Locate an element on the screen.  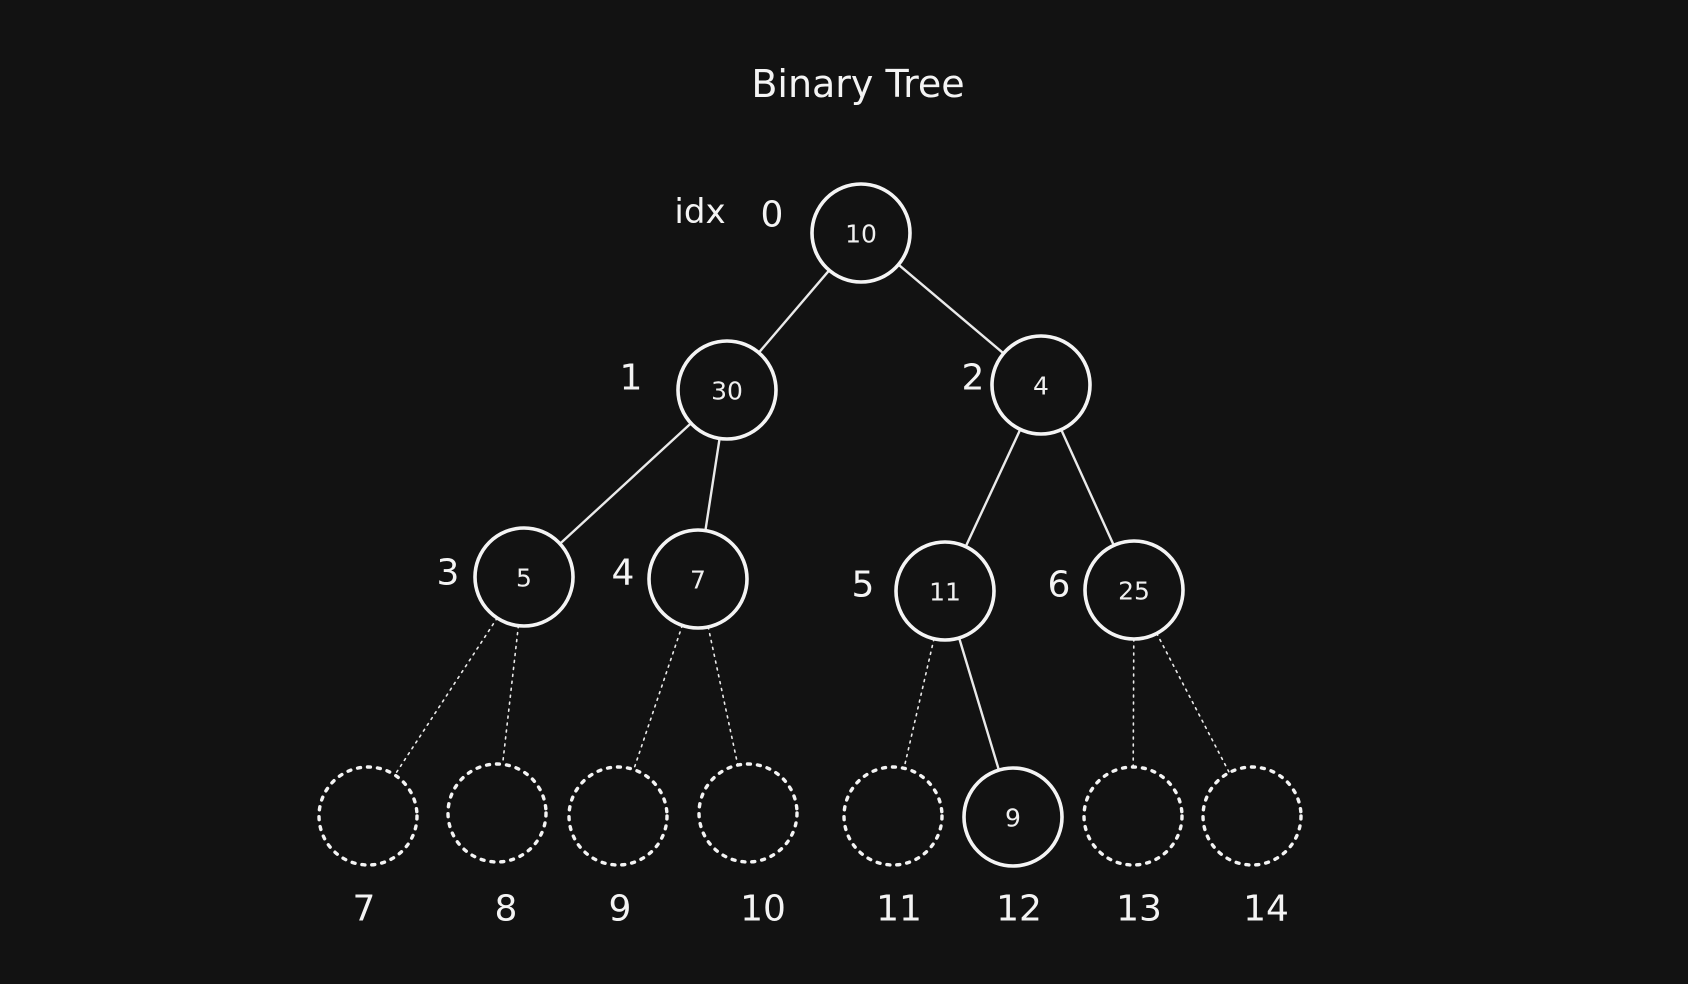
tree-node-5: 11 is located at coordinates (945, 591).